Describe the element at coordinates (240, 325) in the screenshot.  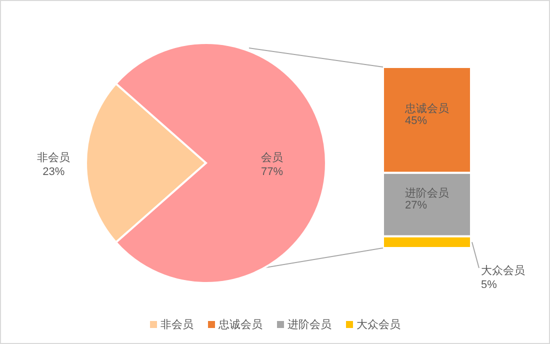
I see `text: 忠诚会员` at that location.